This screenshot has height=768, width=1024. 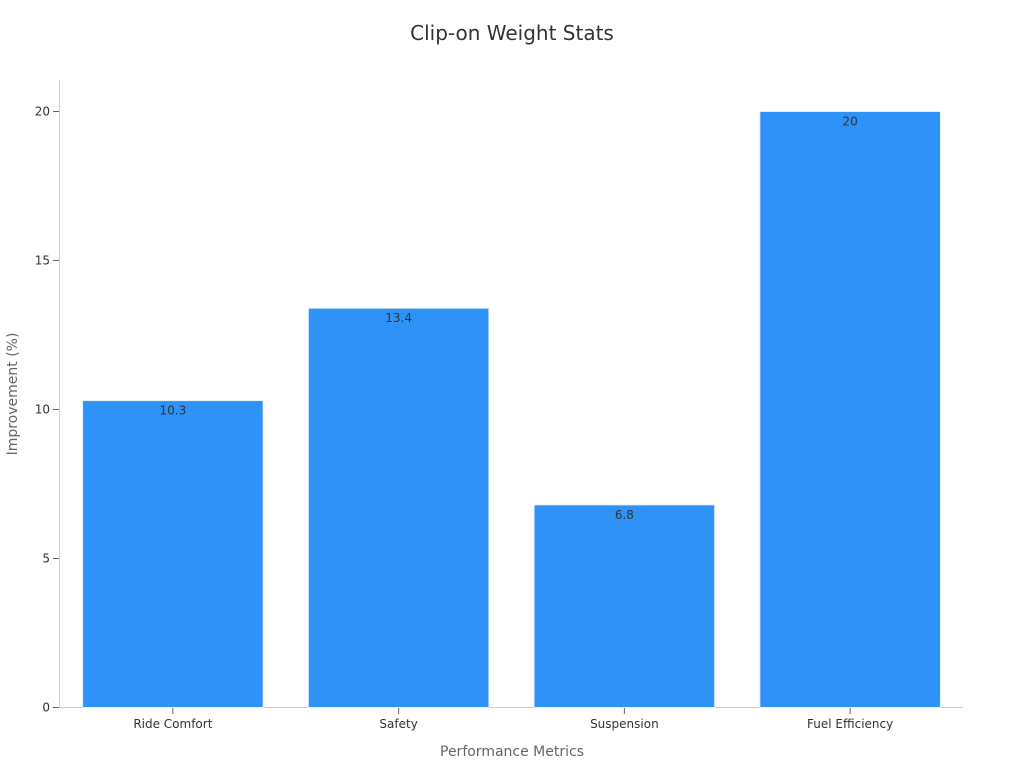 I want to click on y-axis-ticks: 0 5 10 15 20, so click(x=47, y=410).